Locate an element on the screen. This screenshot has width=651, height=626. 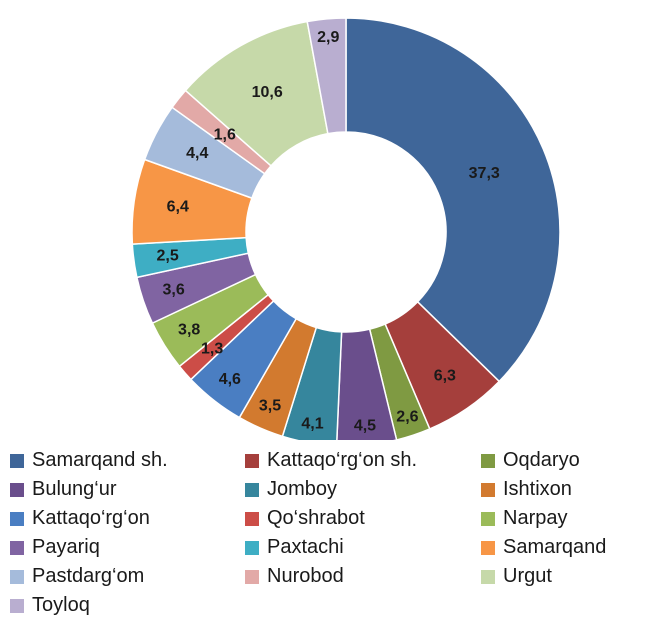
legend-item: Paxtachi is located at coordinates (363, 547).